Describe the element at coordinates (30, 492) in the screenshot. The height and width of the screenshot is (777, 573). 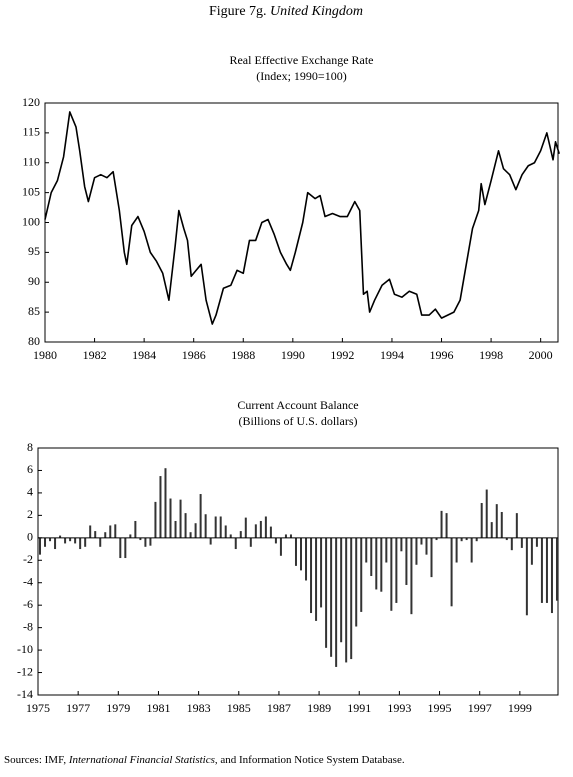
I see `y-tick-label: 4` at that location.